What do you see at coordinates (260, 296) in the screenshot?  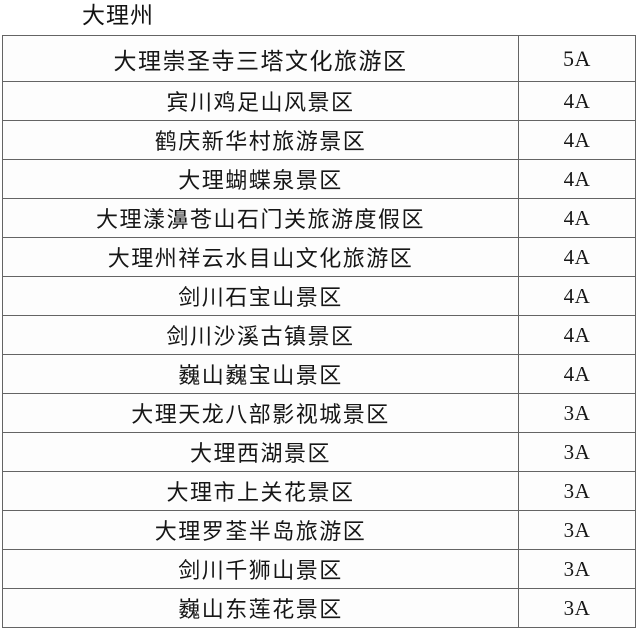 I see `scenic-area-name: 剑川石宝山景区` at bounding box center [260, 296].